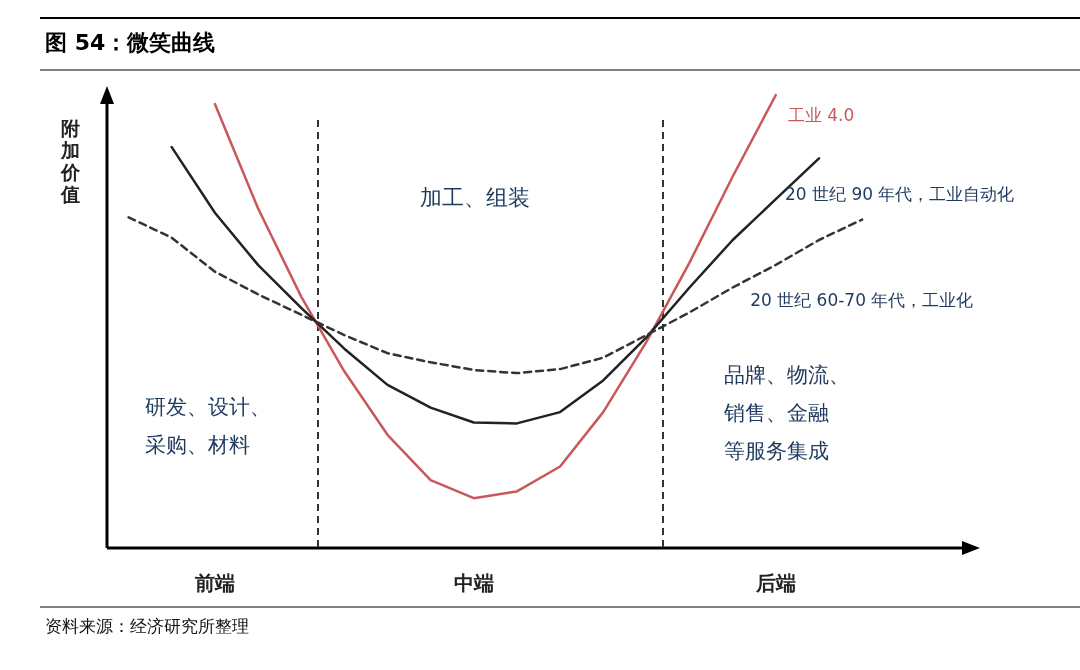 Image resolution: width=1080 pixels, height=670 pixels. Describe the element at coordinates (70, 161) in the screenshot. I see `y-axis-title: 附加价值` at that location.